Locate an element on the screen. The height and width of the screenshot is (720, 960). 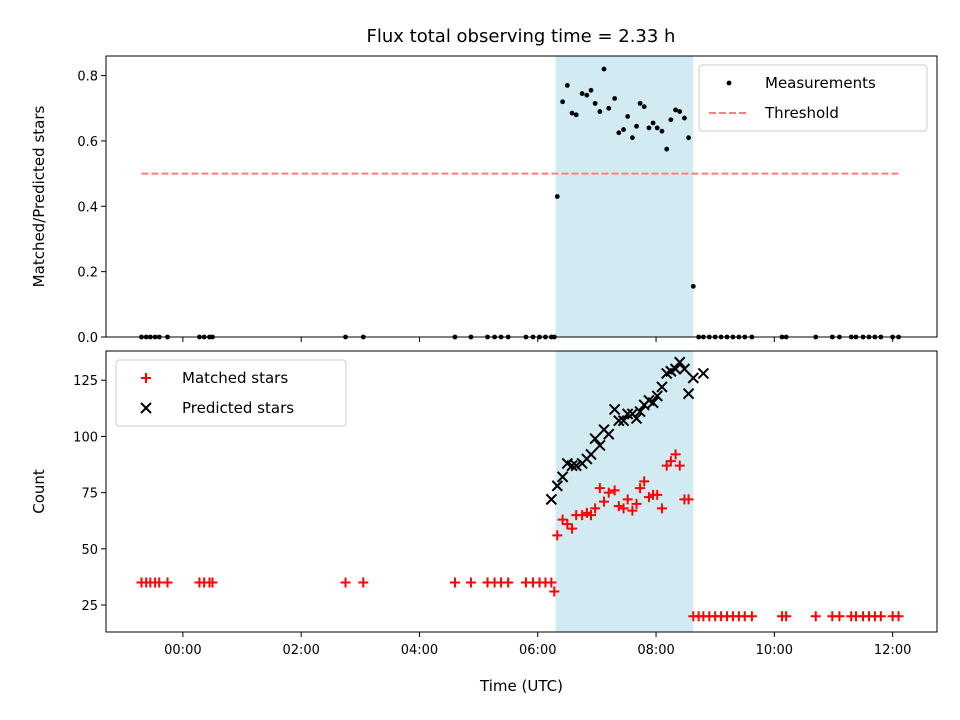
legend-label: Measurements is located at coordinates (820, 83).